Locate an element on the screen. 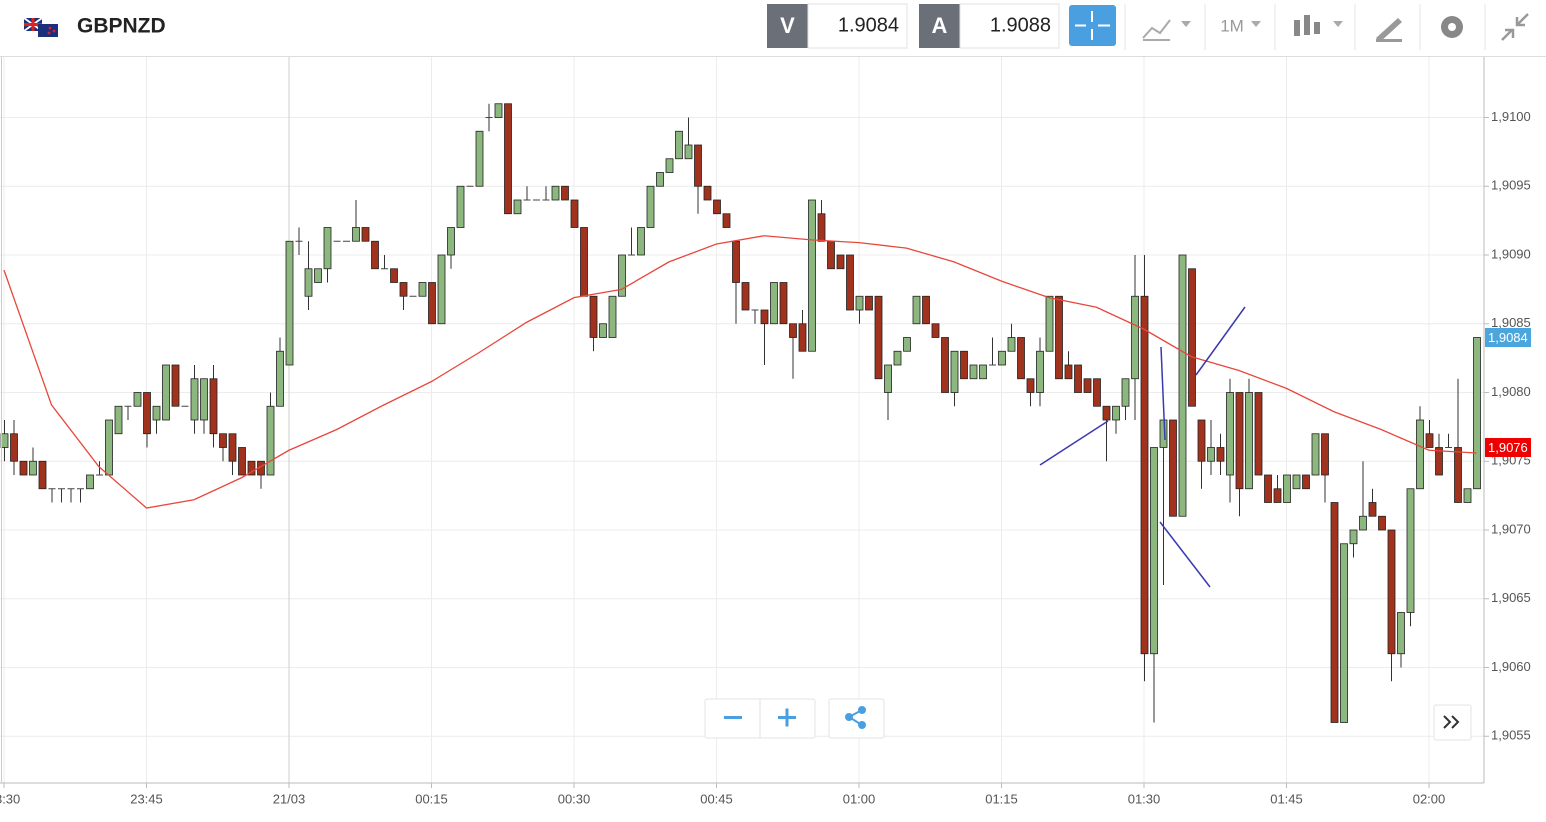 The height and width of the screenshot is (822, 1546). x-tick-label: 01:15 is located at coordinates (1001, 798).